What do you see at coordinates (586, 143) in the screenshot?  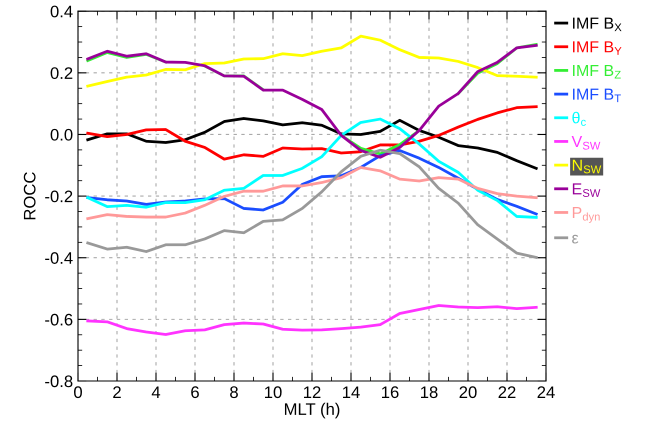 I see `legend-label: V$_{SW}$` at bounding box center [586, 143].